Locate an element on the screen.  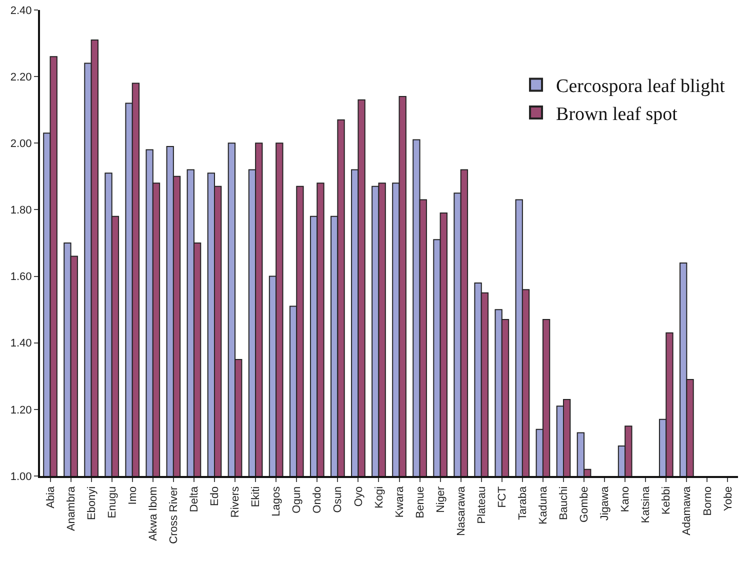
x-tick-label: Akwa Ibom is located at coordinates (153, 513).